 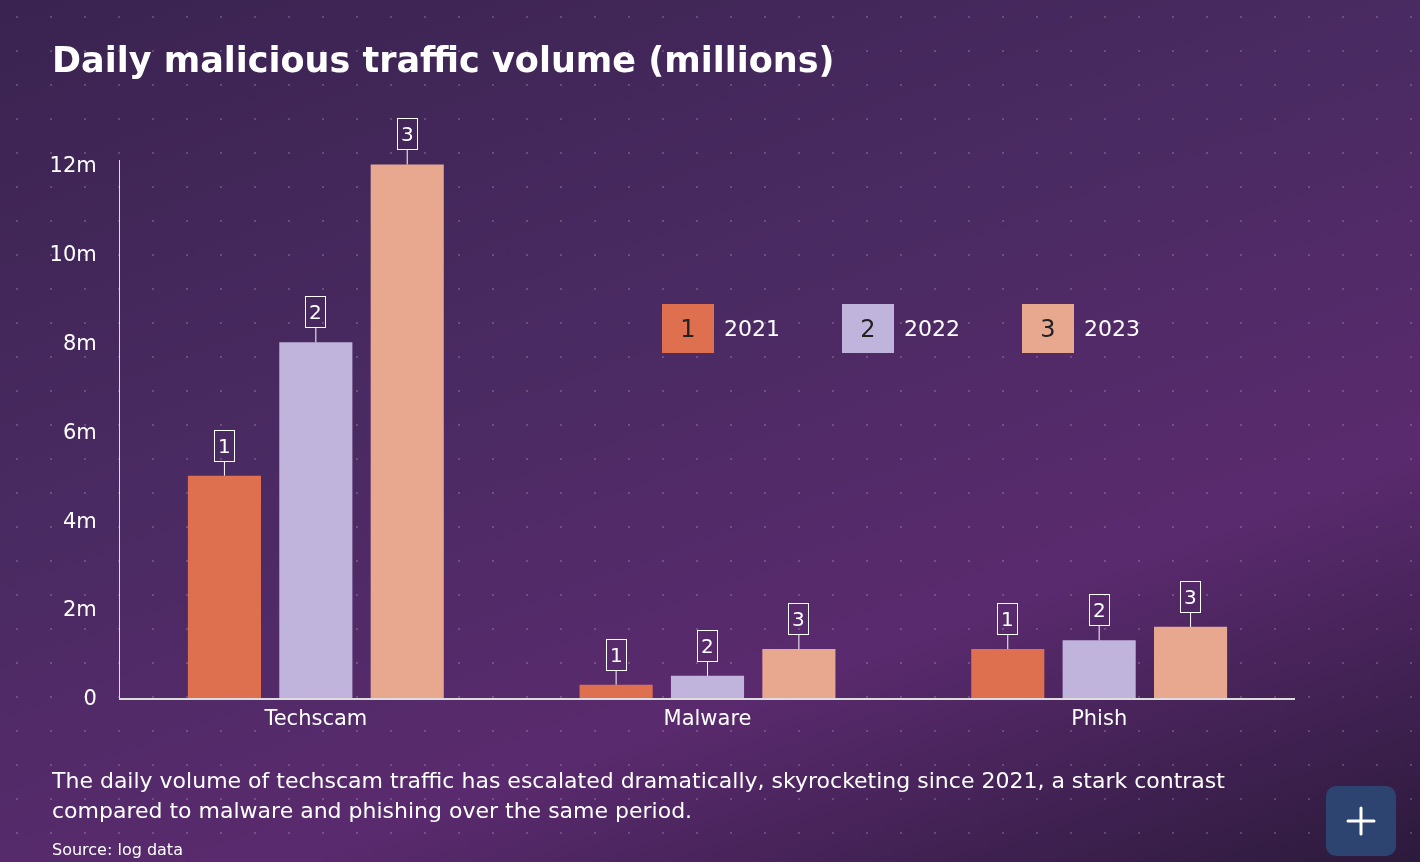 What do you see at coordinates (639, 796) in the screenshot?
I see `text: The daily volume of techscam traffic has escalated dramatically, skyrocketing since 2021, a stark contrast compared to malware and phishing over the same period.` at bounding box center [639, 796].